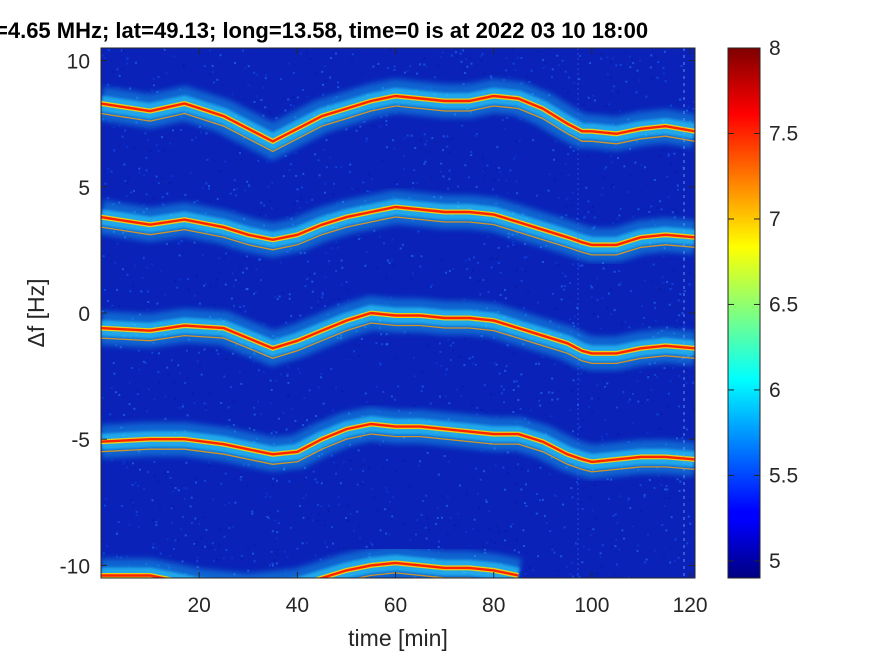 This screenshot has height=656, width=875. Describe the element at coordinates (78, 62) in the screenshot. I see `y-tick-label: 10` at that location.